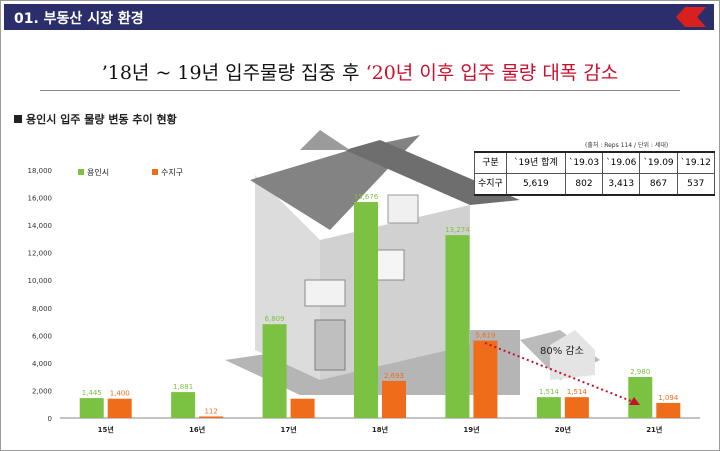 This screenshot has width=720, height=451. I want to click on table-cell: `19.03, so click(584, 162).